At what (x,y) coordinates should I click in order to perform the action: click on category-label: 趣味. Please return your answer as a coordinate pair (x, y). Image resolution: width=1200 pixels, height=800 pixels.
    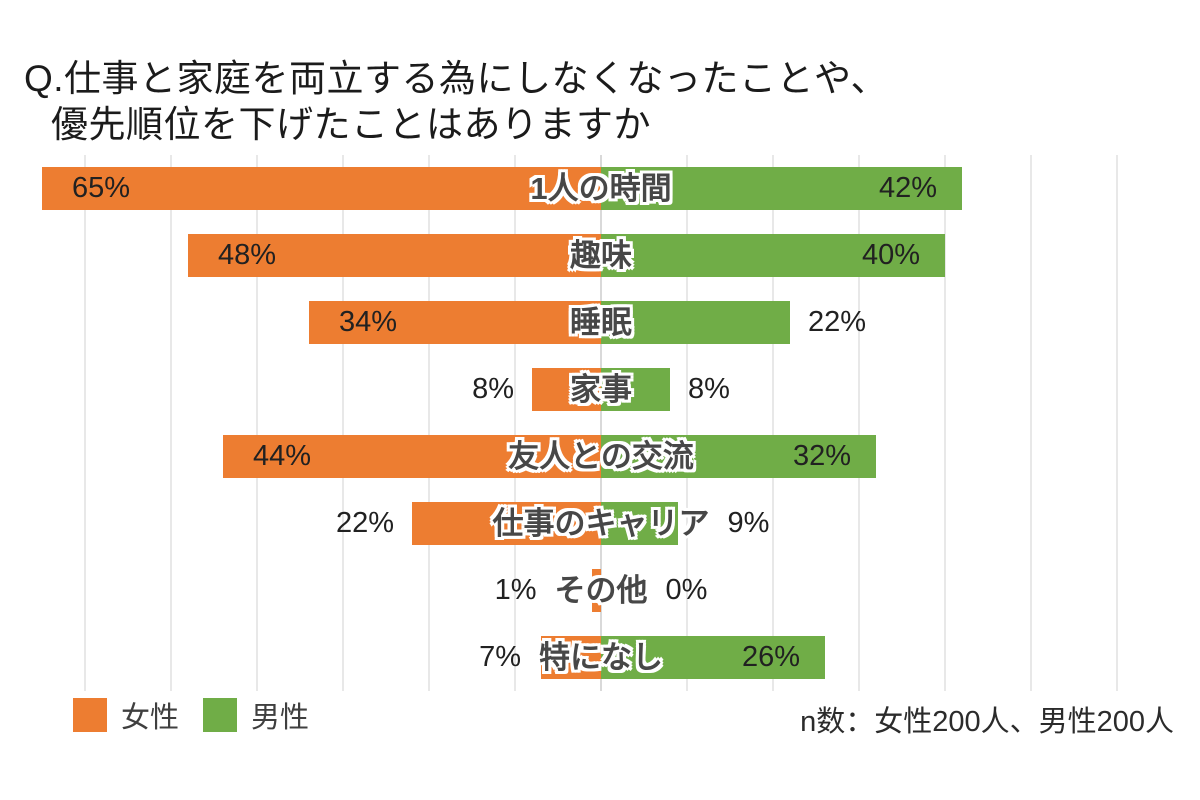
    Looking at the image, I should click on (601, 255).